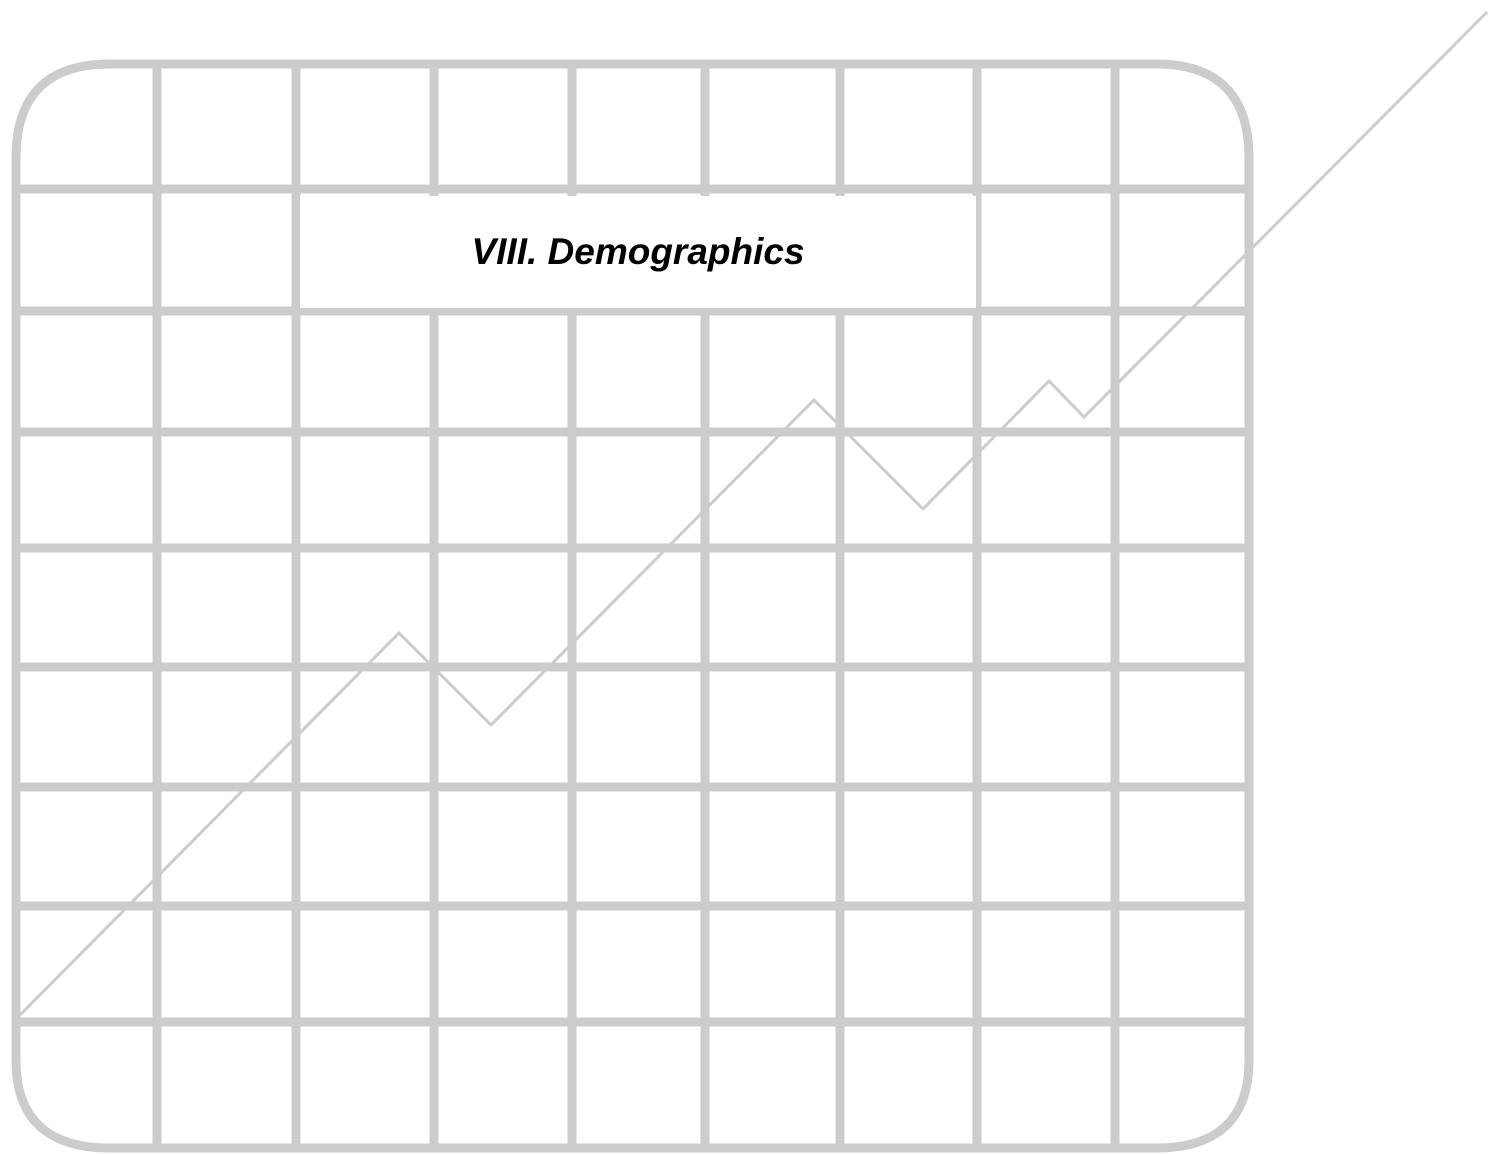 The width and height of the screenshot is (1489, 1154). Describe the element at coordinates (638, 252) in the screenshot. I see `section-title: VIII. Demographics` at that location.